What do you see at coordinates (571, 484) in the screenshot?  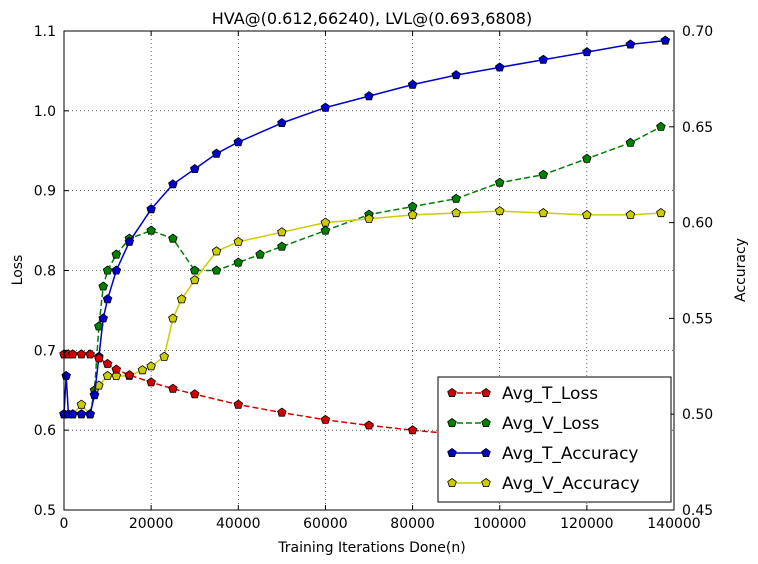 I see `legend-label: Avg_V_Accuracy` at bounding box center [571, 484].